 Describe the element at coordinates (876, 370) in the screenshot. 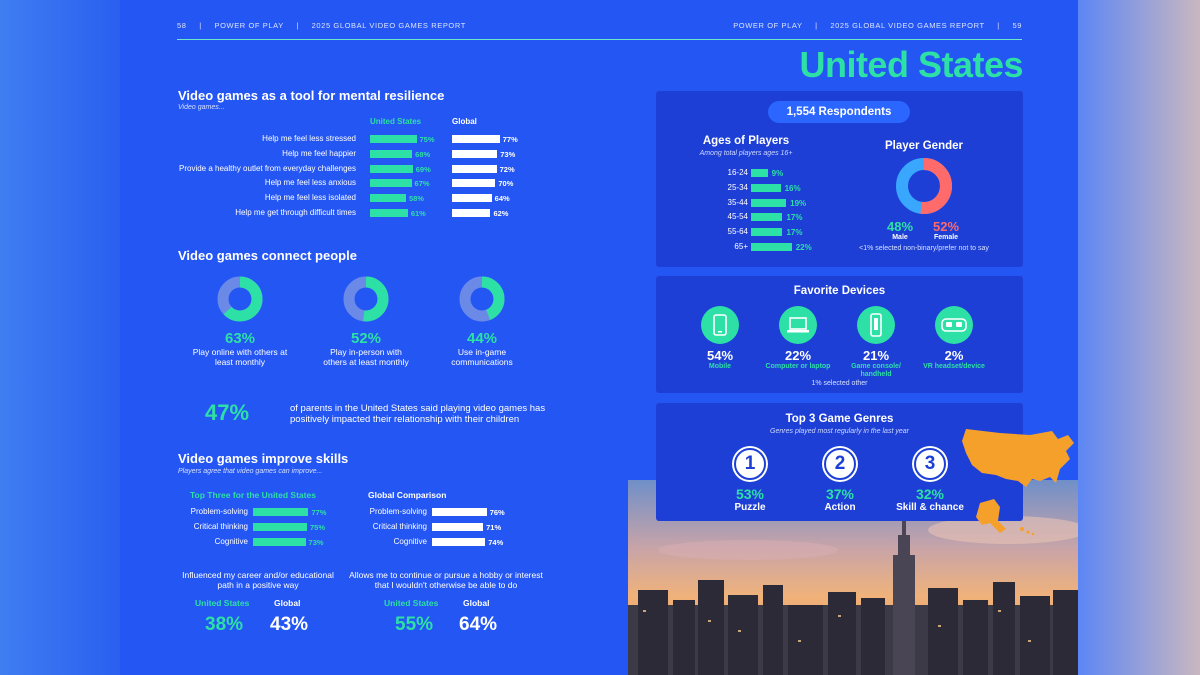

I see `device-label: Game console/ handheld` at that location.